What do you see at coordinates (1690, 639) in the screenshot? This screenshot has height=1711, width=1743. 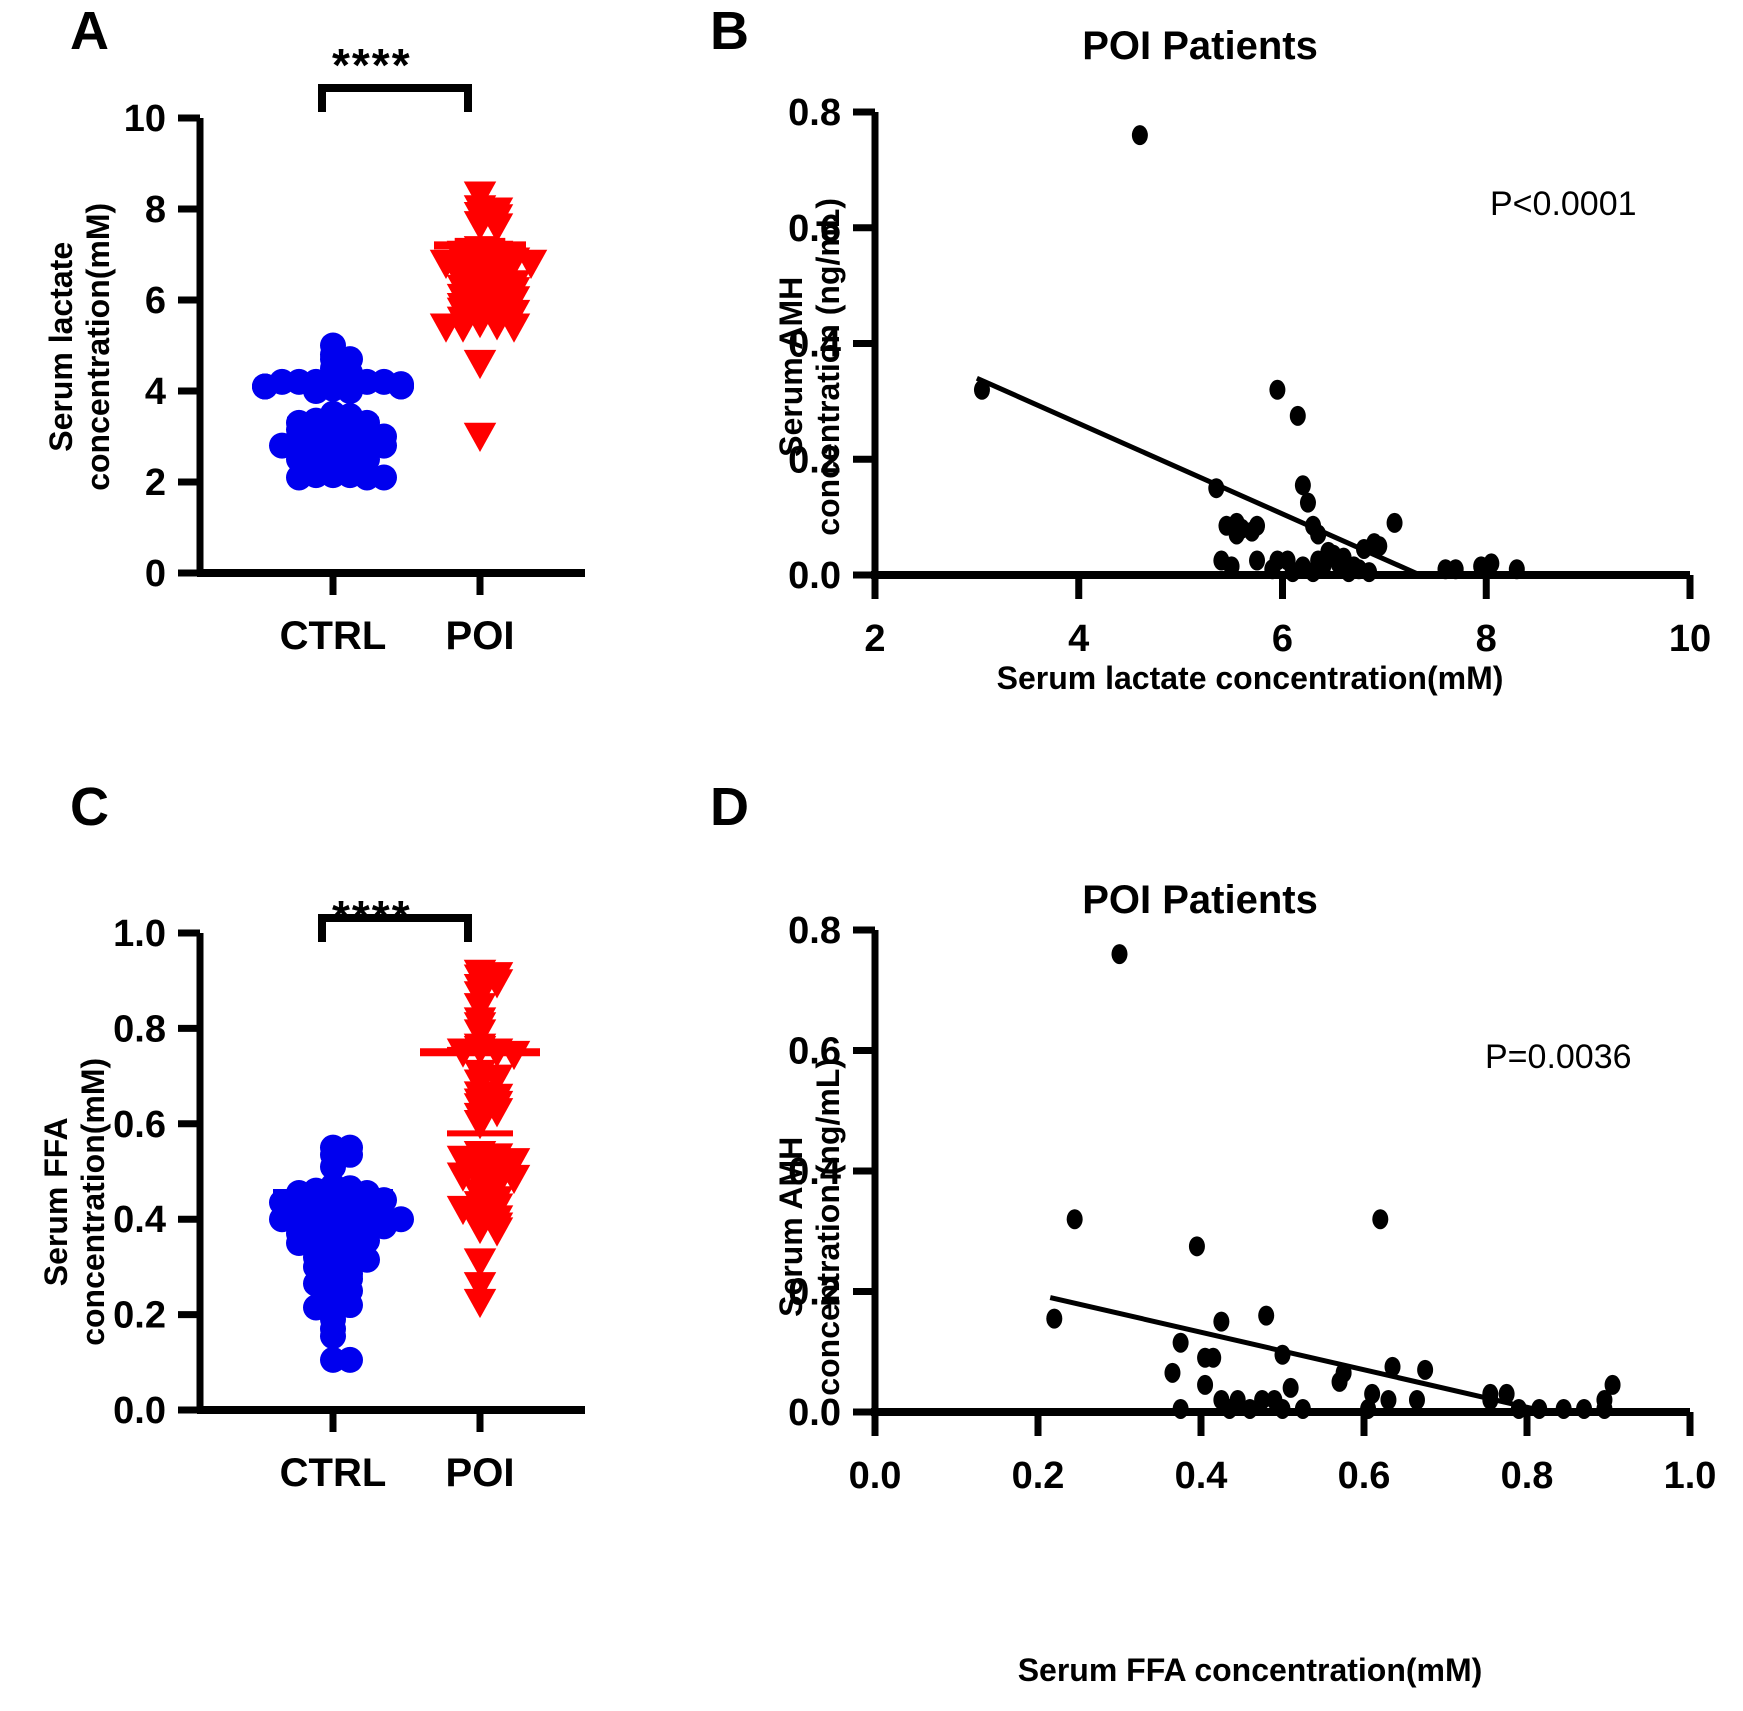 I see `x-tick-label: 10` at bounding box center [1690, 639].